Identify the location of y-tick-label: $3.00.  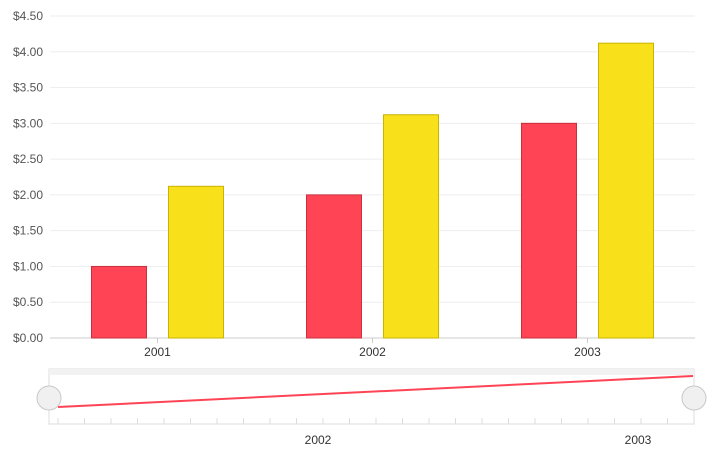
(28, 123).